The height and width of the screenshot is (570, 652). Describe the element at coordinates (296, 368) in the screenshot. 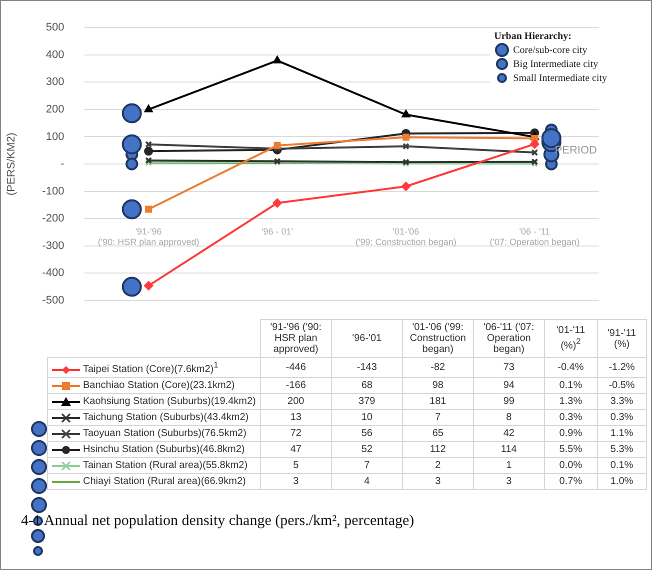

I see `text: -446` at that location.